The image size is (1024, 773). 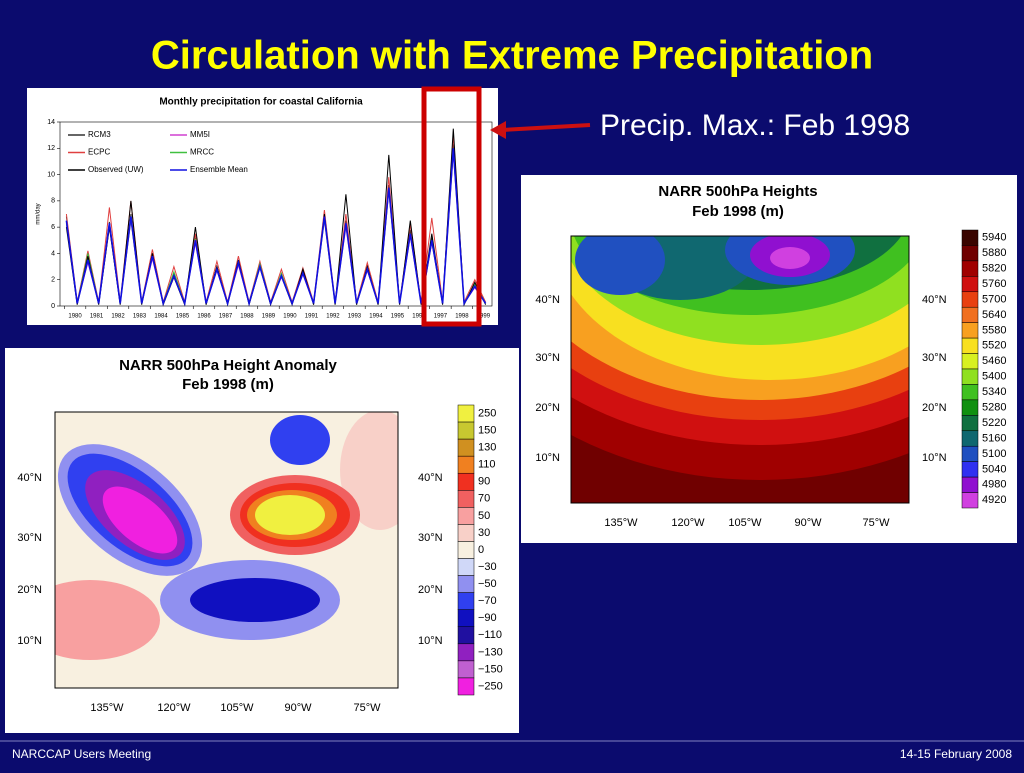 I want to click on footer-left: NARCCAP Users Meeting, so click(x=81, y=754).